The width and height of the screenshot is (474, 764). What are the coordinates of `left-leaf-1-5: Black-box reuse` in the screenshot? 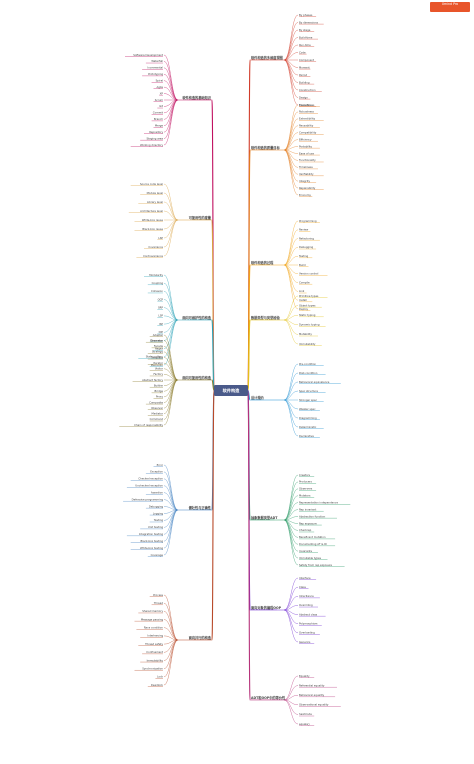 It's located at (152, 229).